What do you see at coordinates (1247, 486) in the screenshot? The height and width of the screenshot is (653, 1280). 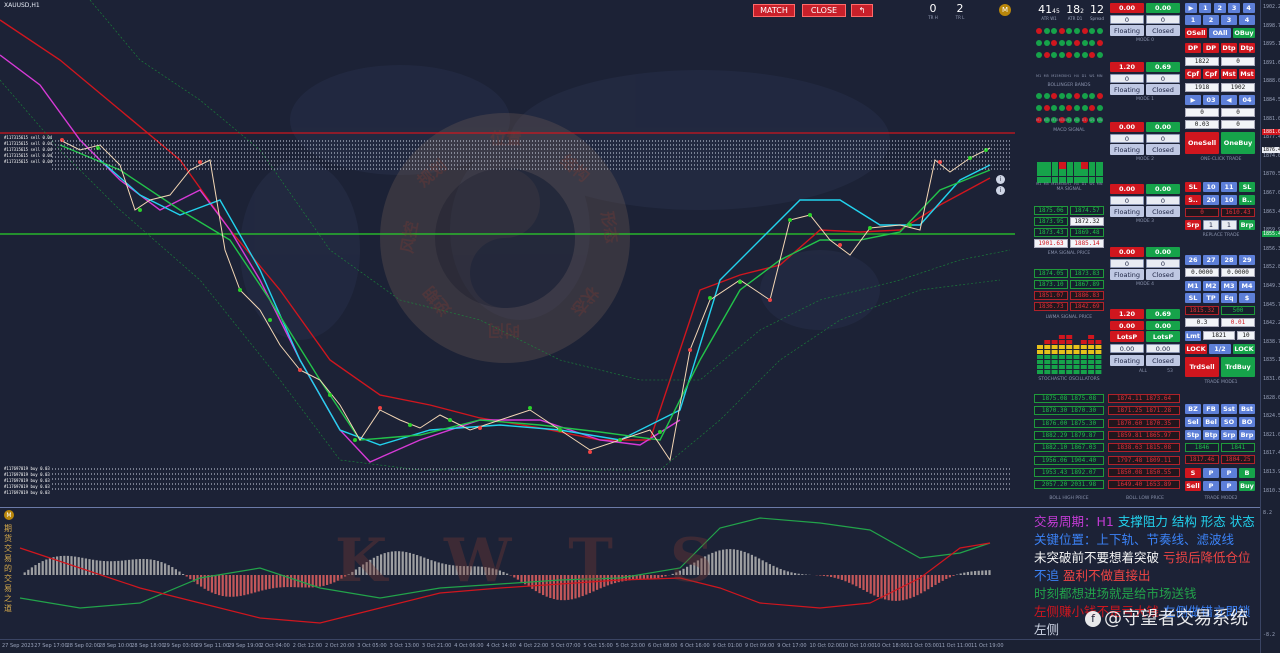 I see `market-button: Buy` at bounding box center [1247, 486].